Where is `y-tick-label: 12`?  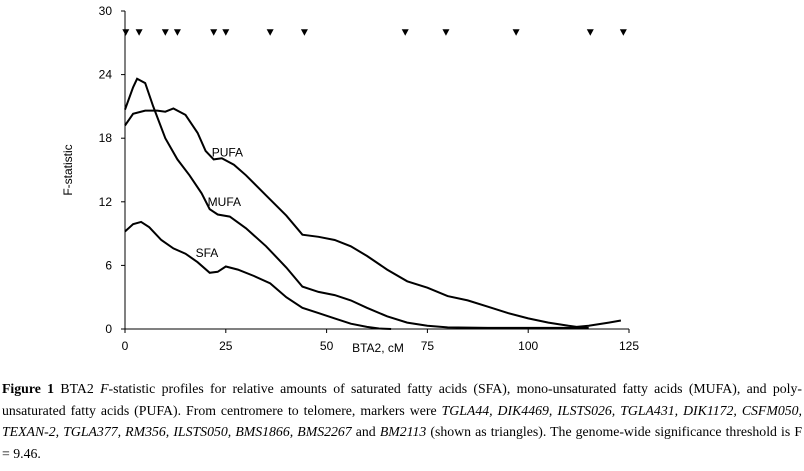
y-tick-label: 12 is located at coordinates (106, 202).